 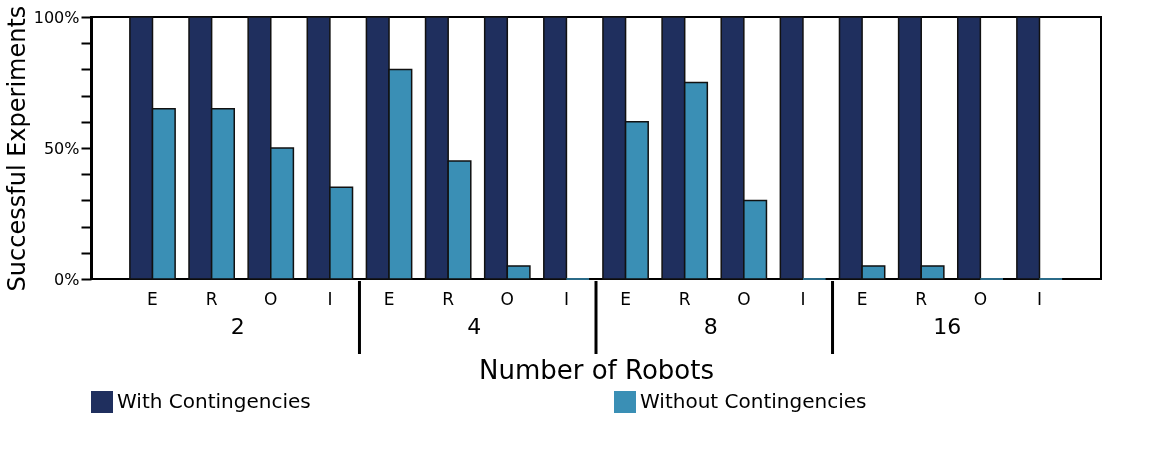 I want to click on y-tick-label: 0%, so click(x=67, y=279).